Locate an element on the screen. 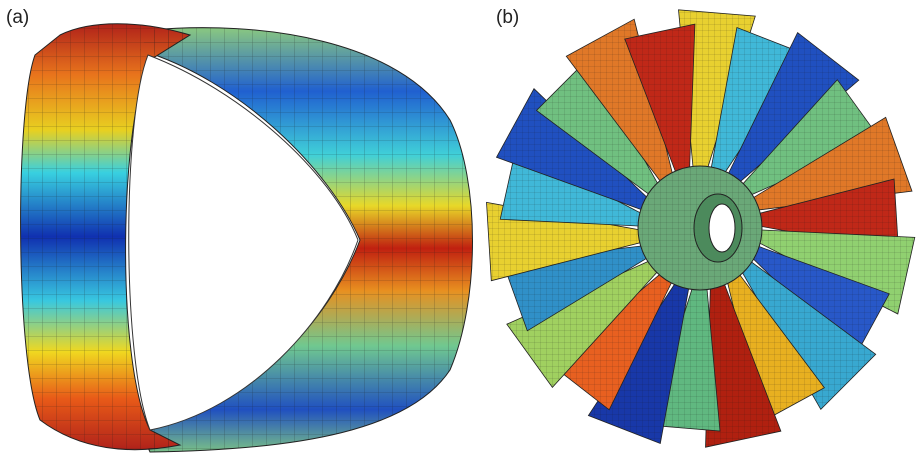 The width and height of the screenshot is (917, 456). panel-label: (b) is located at coordinates (507, 17).